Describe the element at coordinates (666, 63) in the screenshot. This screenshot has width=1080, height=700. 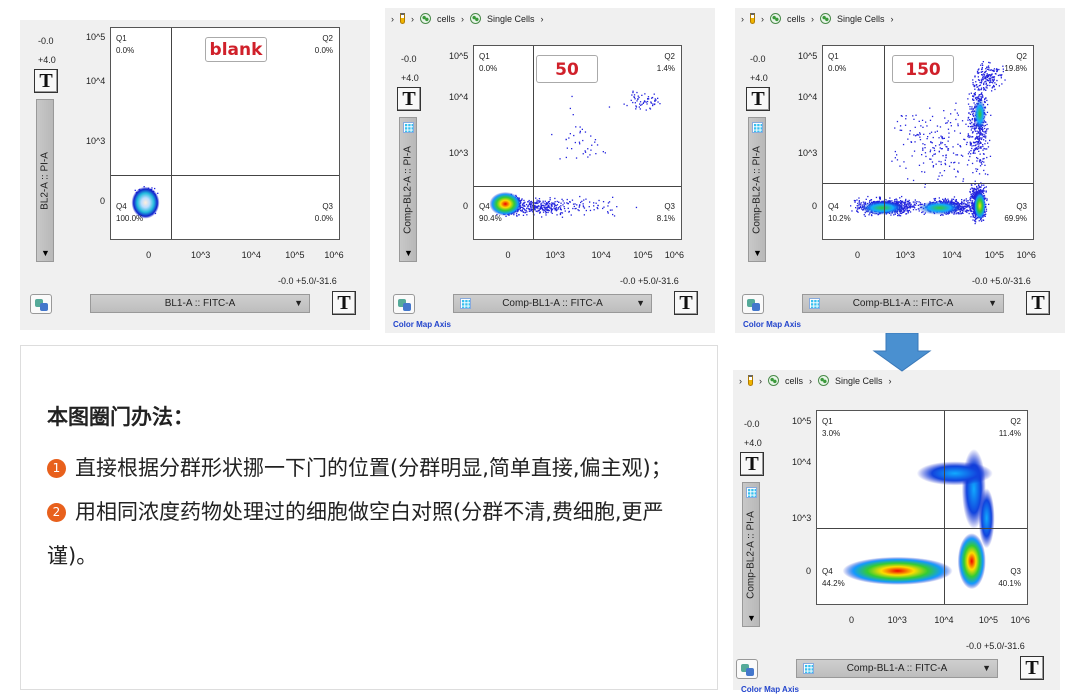
I see `quadrant-q2-stat: Q2 1.4%` at that location.